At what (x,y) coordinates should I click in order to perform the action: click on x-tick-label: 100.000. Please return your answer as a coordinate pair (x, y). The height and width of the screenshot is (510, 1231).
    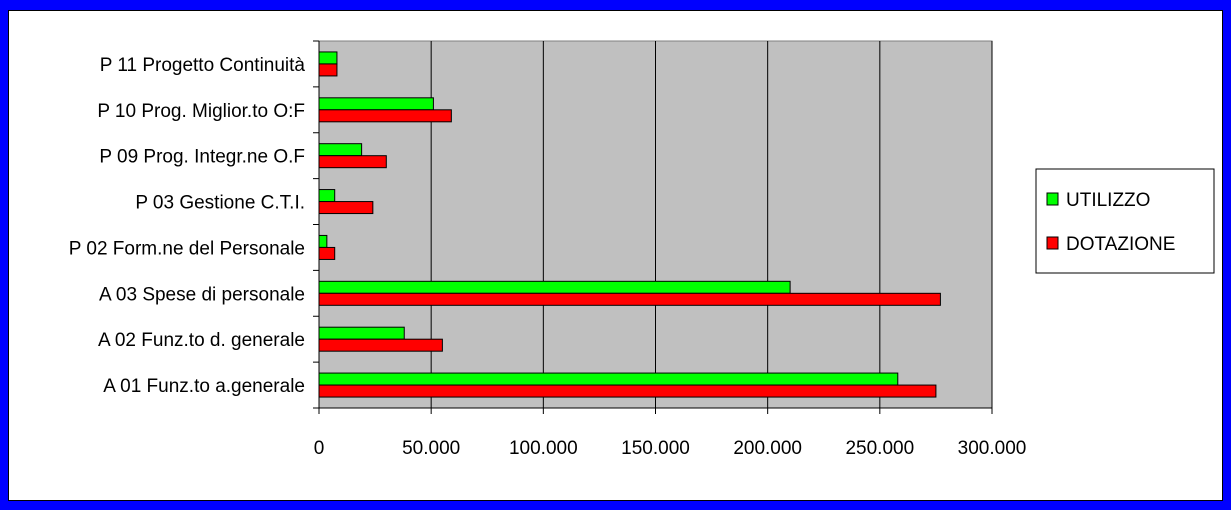
    Looking at the image, I should click on (543, 448).